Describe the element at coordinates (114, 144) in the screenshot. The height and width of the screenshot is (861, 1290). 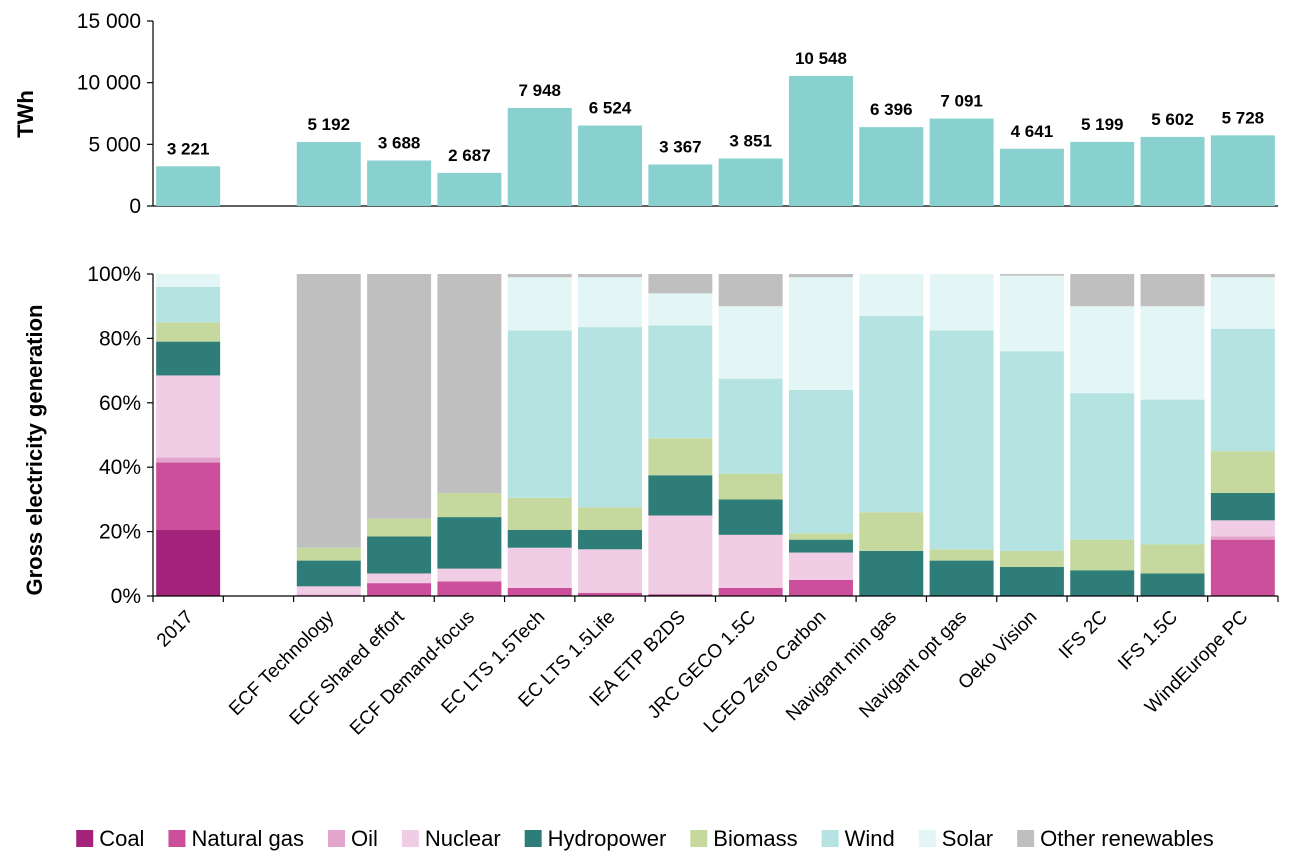
I see `top-y-tick-label: 5 000` at that location.